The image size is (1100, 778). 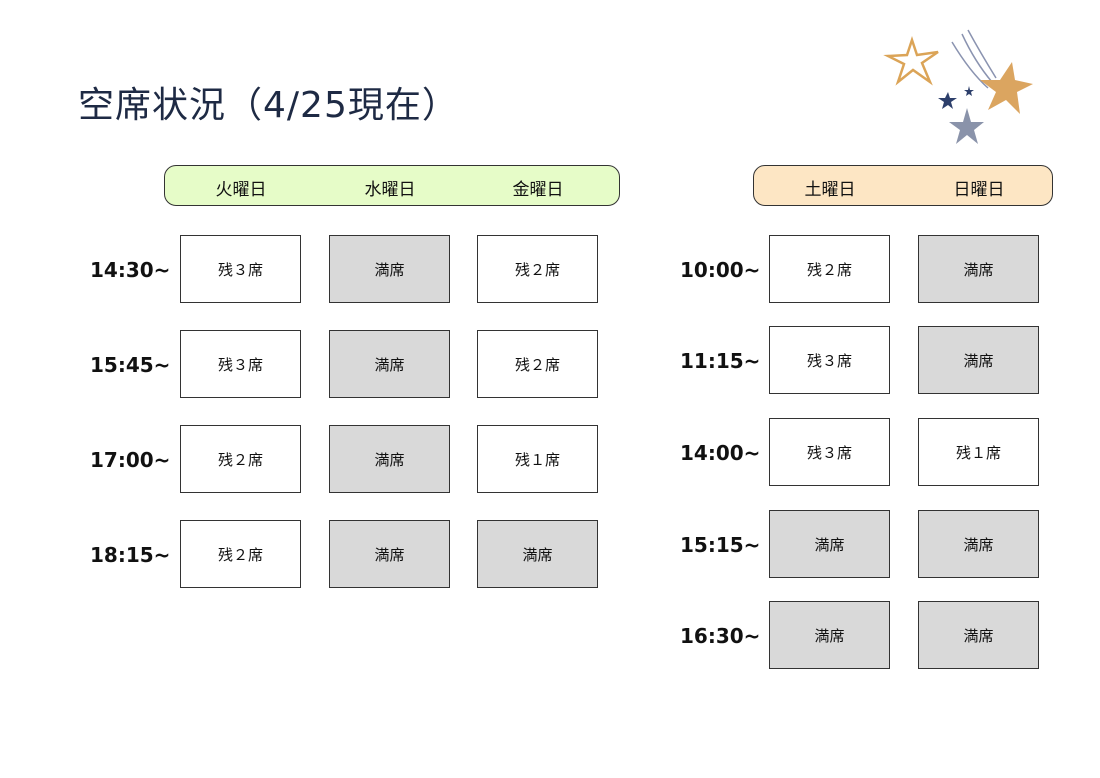 What do you see at coordinates (241, 190) in the screenshot?
I see `day-label: 火曜日` at bounding box center [241, 190].